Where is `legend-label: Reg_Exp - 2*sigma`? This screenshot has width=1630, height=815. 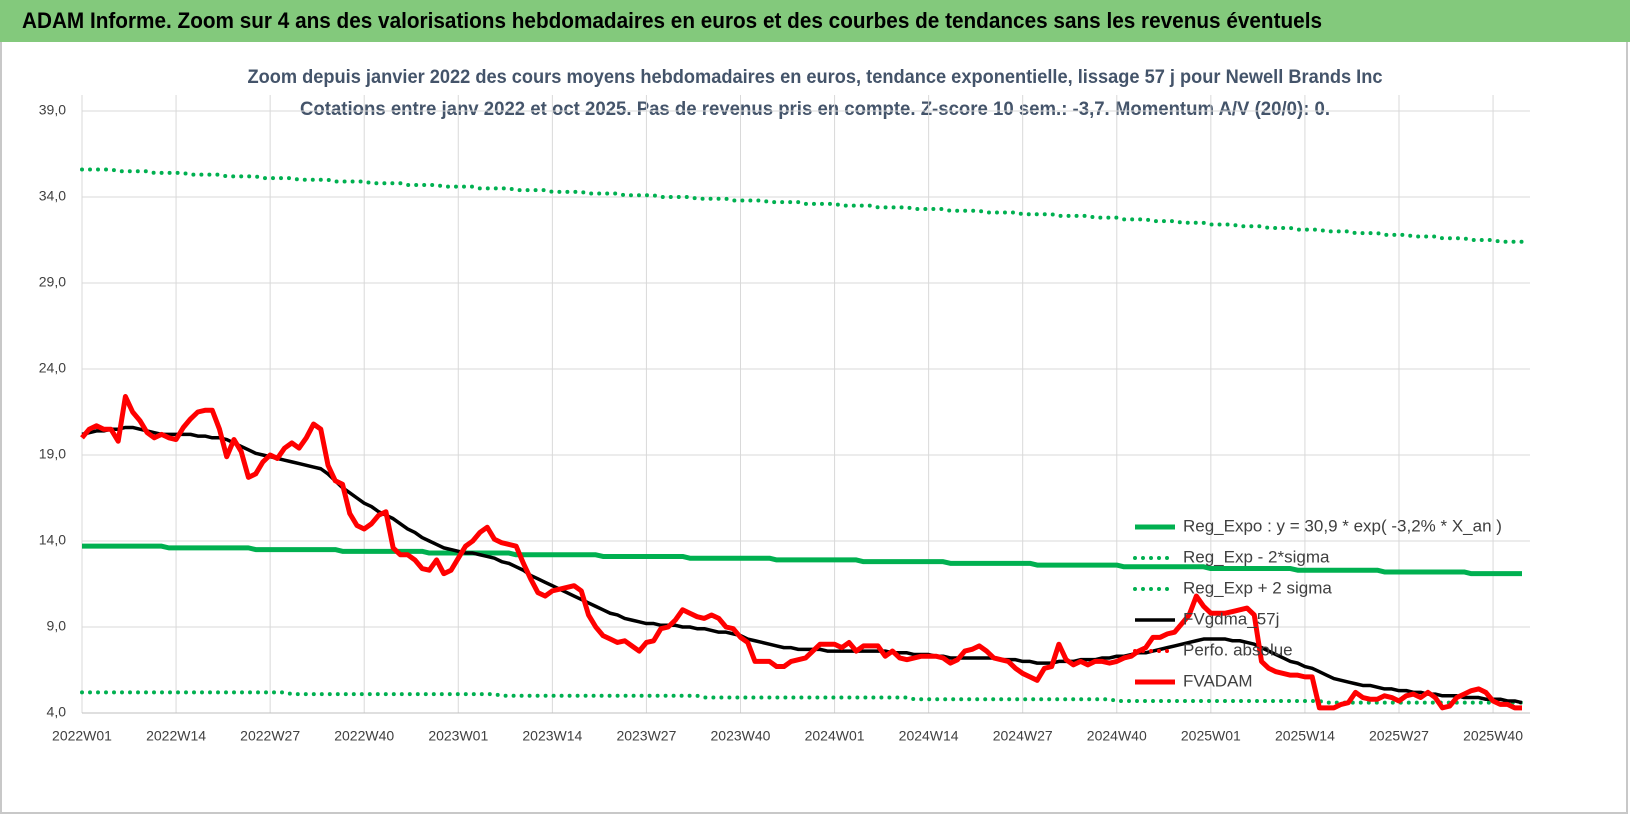 legend-label: Reg_Exp - 2*sigma is located at coordinates (1256, 556).